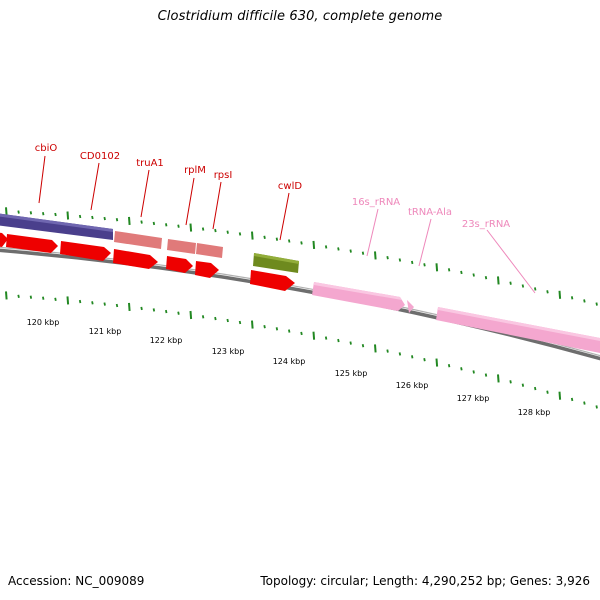 The height and width of the screenshot is (600, 600). What do you see at coordinates (410, 306) in the screenshot?
I see `feature-tRNA-Ala-arrow` at bounding box center [410, 306].